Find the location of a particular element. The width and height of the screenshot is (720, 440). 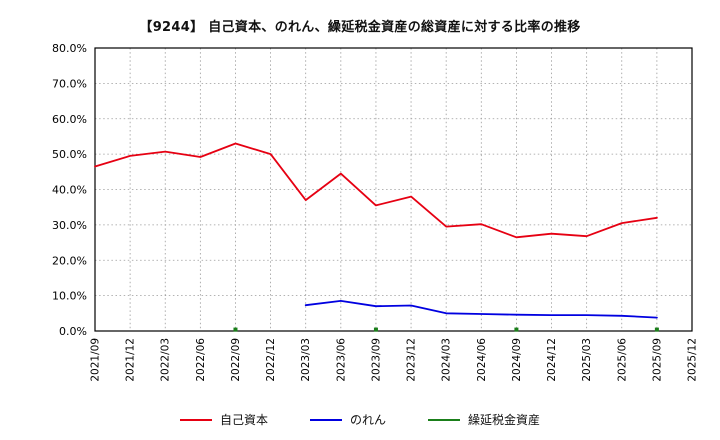

legend-item: 自己資本 is located at coordinates (223, 419).